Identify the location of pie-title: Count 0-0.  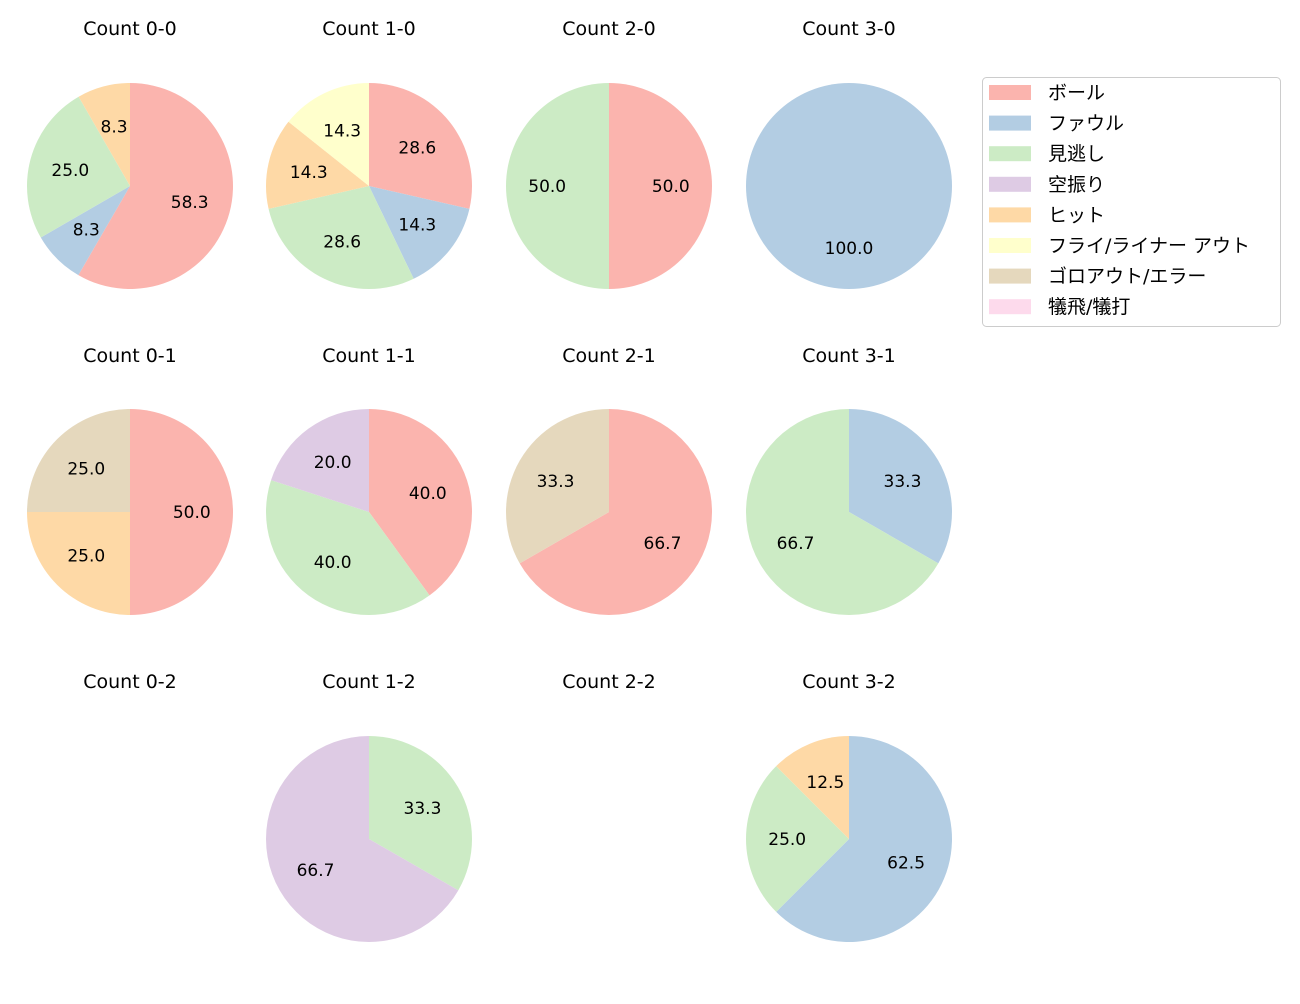
(130, 29).